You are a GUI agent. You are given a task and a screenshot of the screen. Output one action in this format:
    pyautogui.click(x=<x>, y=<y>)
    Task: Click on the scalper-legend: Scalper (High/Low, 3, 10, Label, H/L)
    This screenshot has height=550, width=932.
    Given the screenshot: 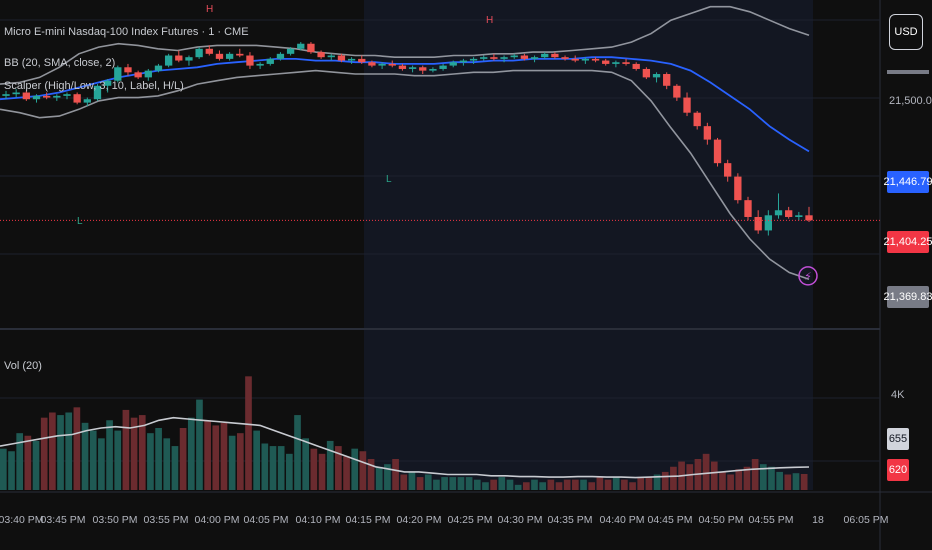 What is the action you would take?
    pyautogui.click(x=94, y=86)
    